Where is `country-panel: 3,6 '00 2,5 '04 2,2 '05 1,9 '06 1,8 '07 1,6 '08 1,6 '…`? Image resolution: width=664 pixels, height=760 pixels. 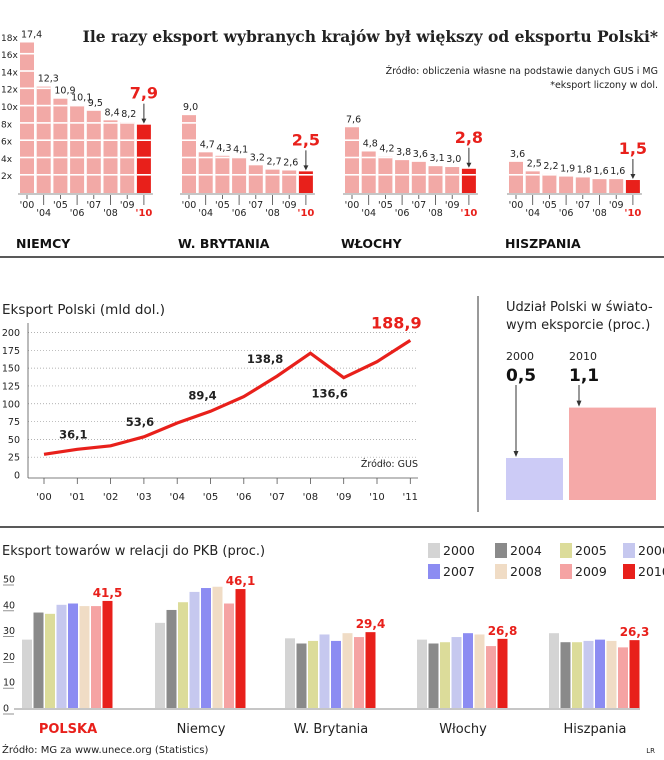 country-panel: 3,6 '00 2,5 '04 2,2 '05 1,9 '06 1,8 '07 1,6 '08 1,6 '… is located at coordinates (576, 195).